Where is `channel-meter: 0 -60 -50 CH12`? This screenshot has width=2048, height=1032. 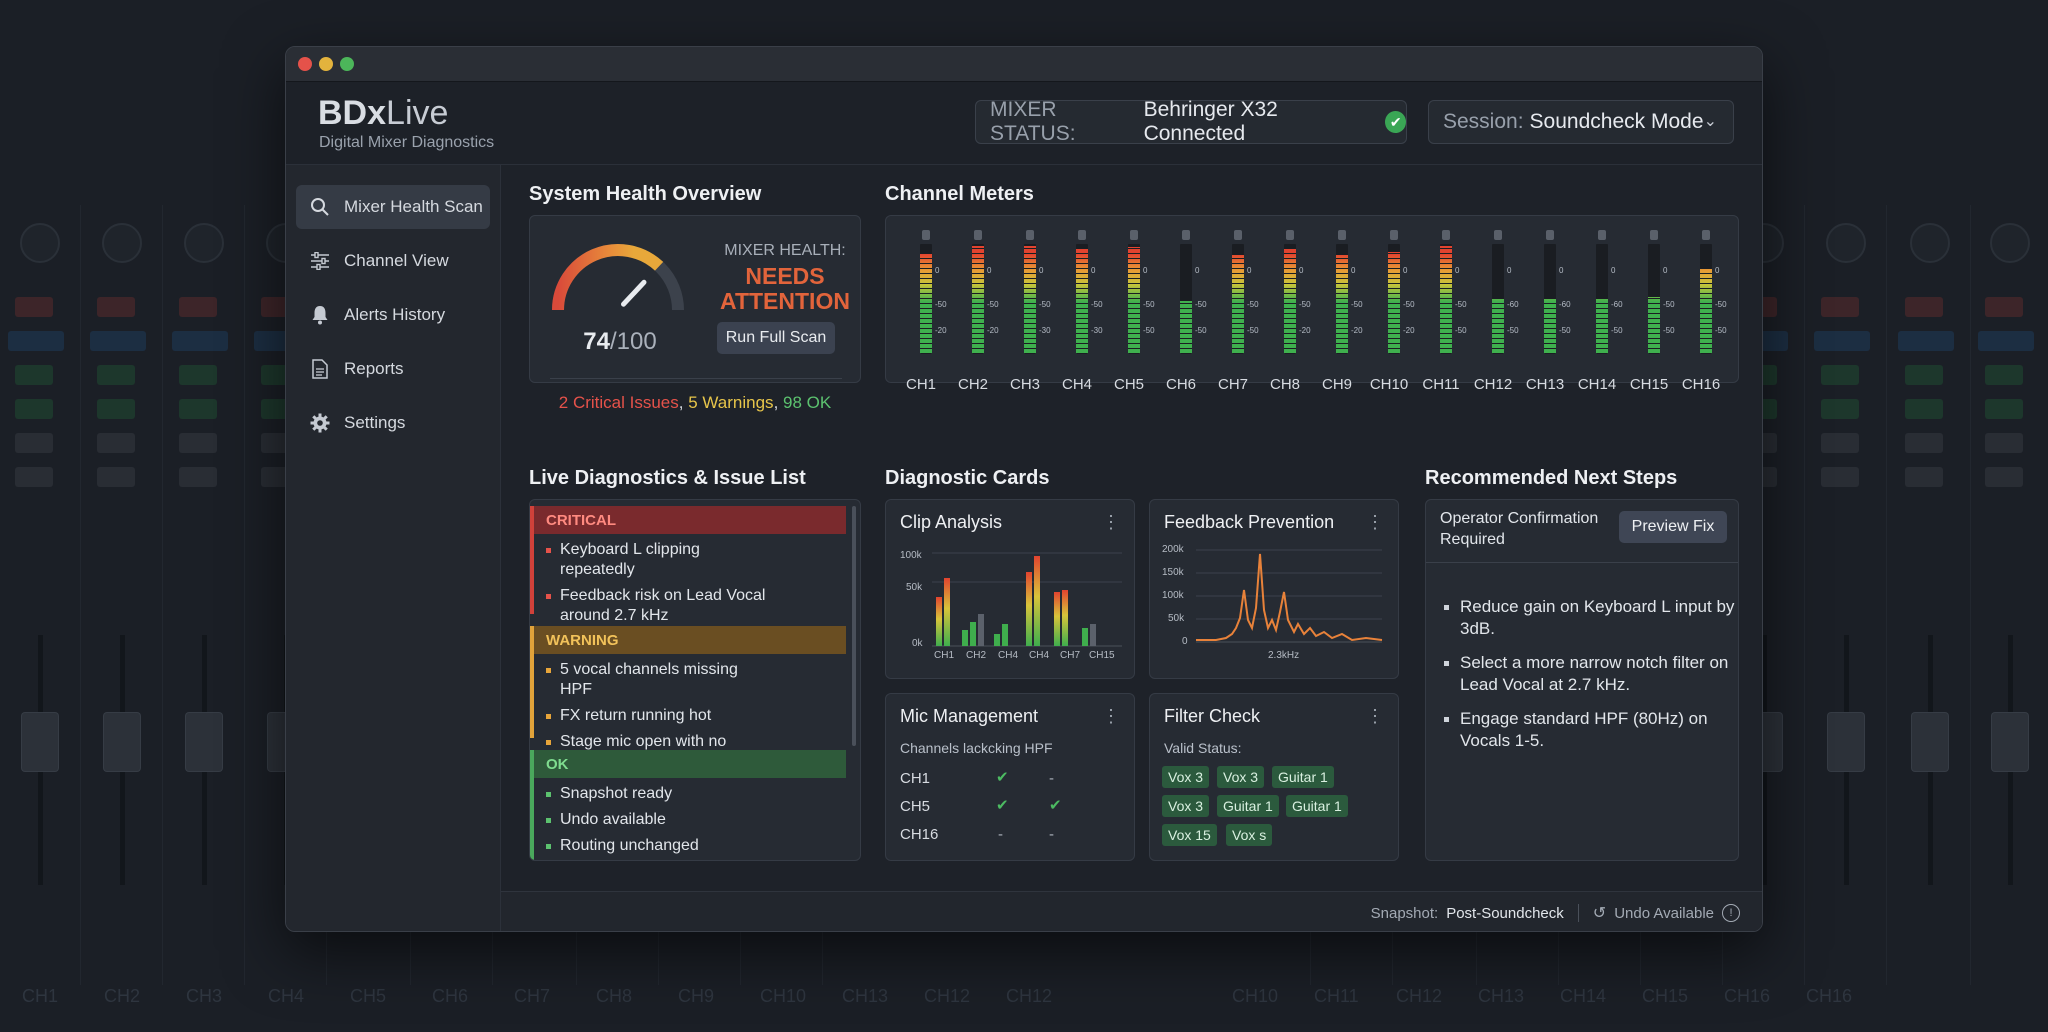 channel-meter: 0 -60 -50 CH12 is located at coordinates (1496, 311).